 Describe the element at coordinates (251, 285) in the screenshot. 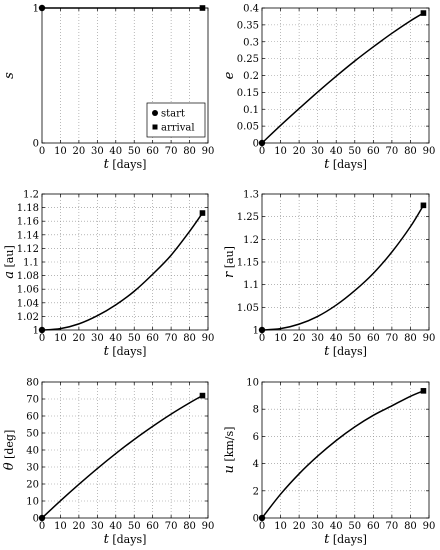

I see `y-tick-label: 1.1` at that location.